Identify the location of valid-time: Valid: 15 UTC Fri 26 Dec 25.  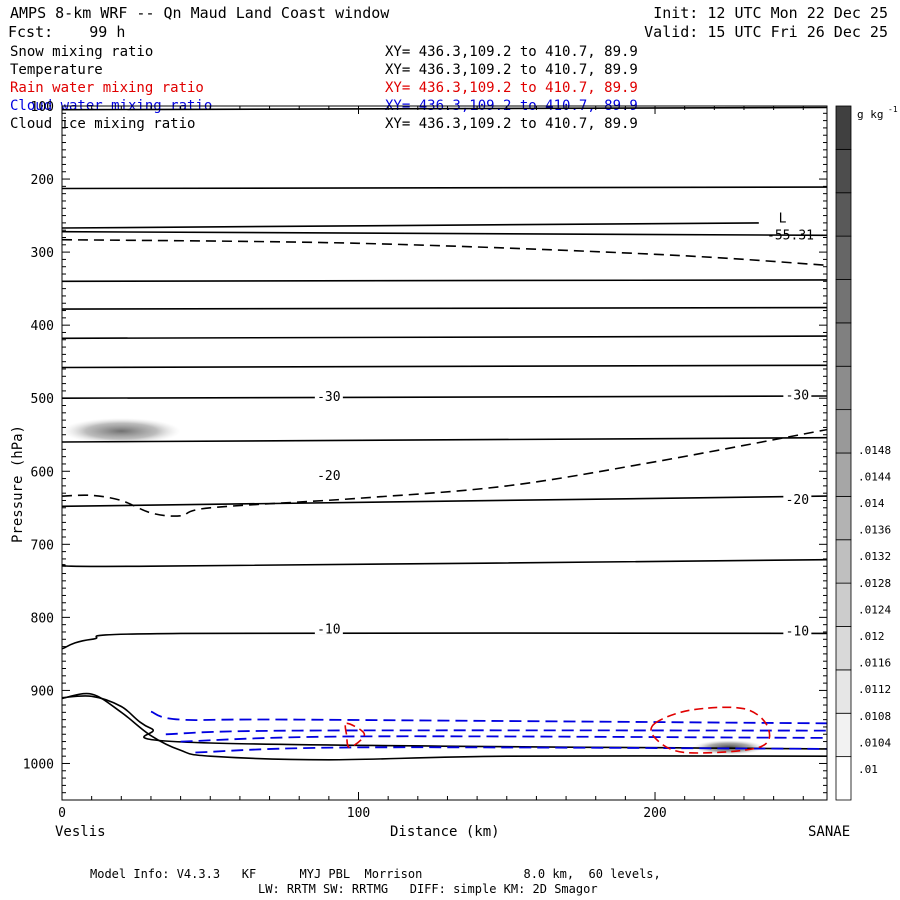
(766, 32).